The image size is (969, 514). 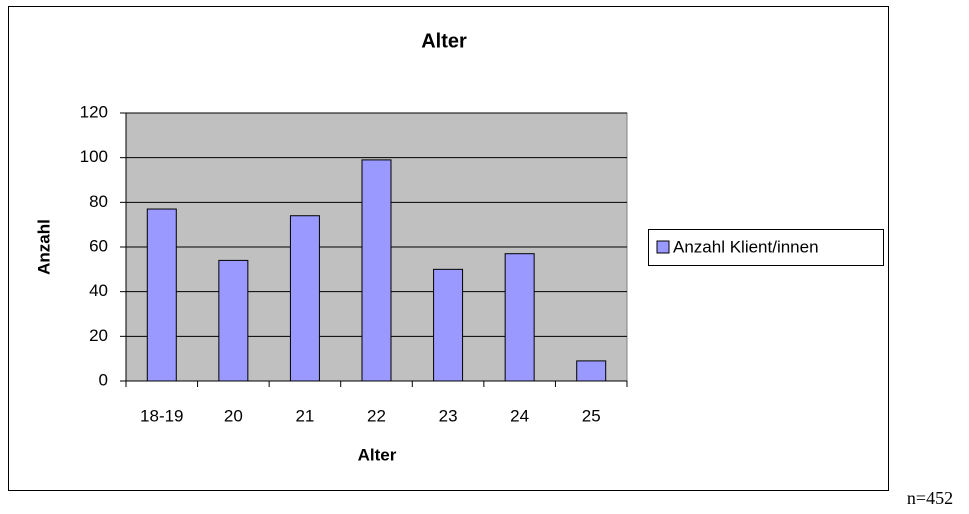 What do you see at coordinates (161, 415) in the screenshot?
I see `x-tick-label: 18-19` at bounding box center [161, 415].